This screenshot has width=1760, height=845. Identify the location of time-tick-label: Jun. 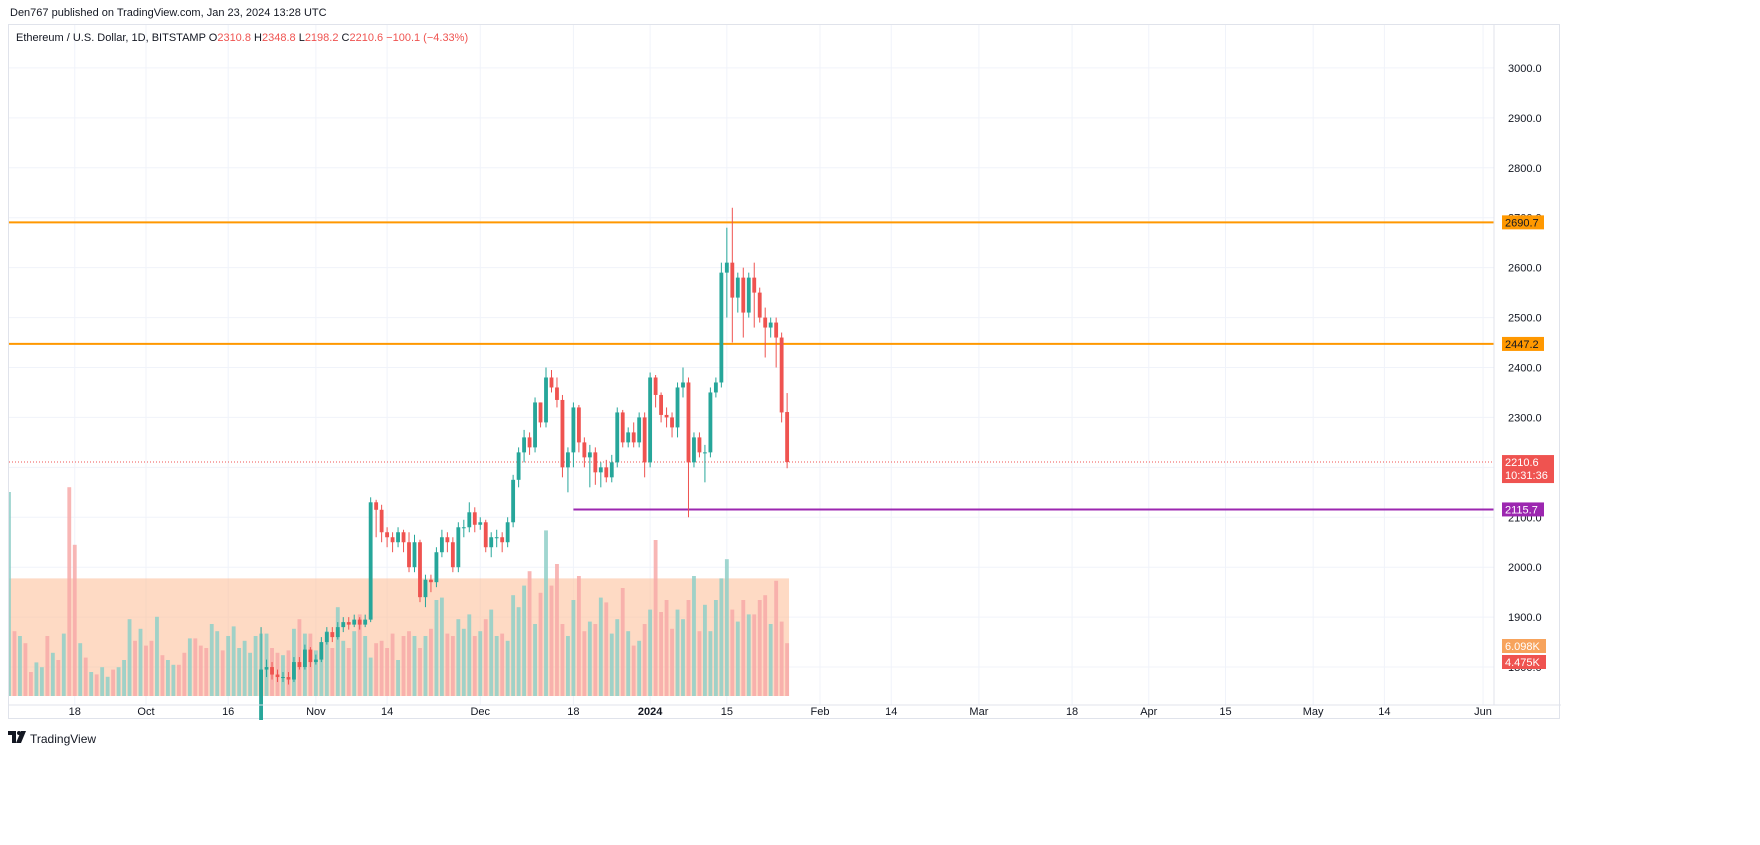
(1483, 712).